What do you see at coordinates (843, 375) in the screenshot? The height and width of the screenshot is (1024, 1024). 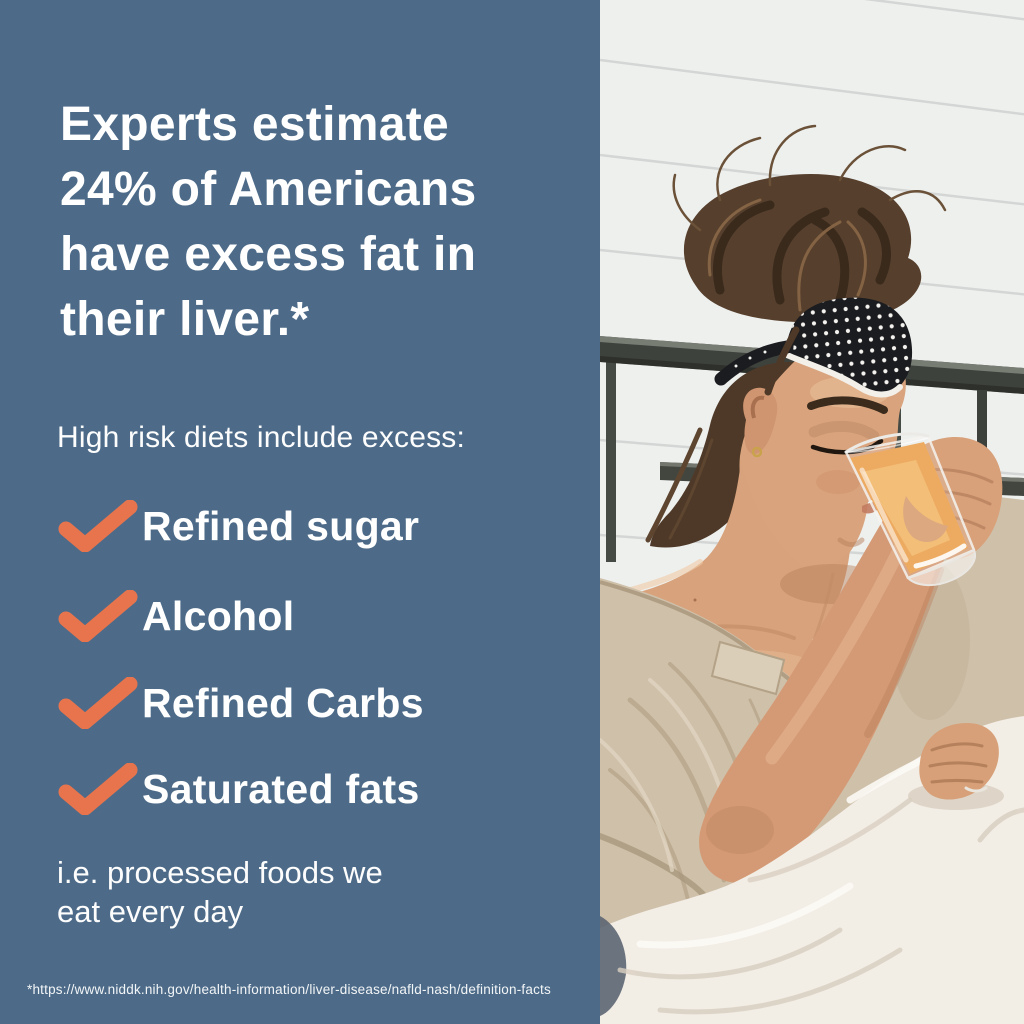 I see `mask-trim` at bounding box center [843, 375].